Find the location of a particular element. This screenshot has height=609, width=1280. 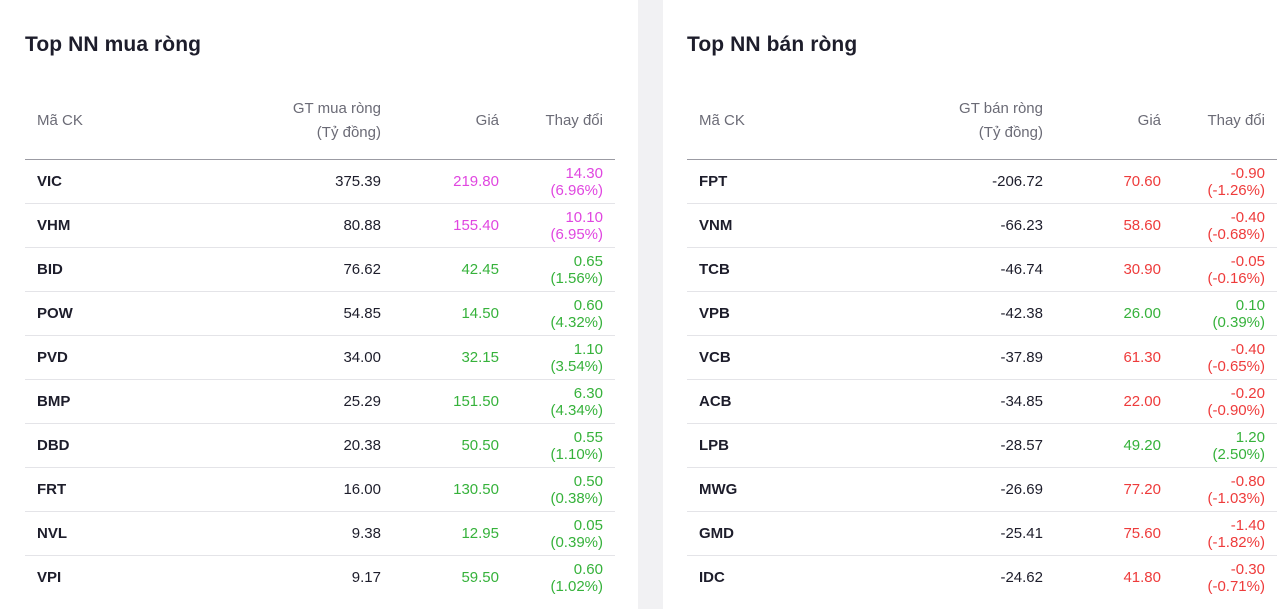

change-cell: 0.60 (4.32%) is located at coordinates (563, 313).